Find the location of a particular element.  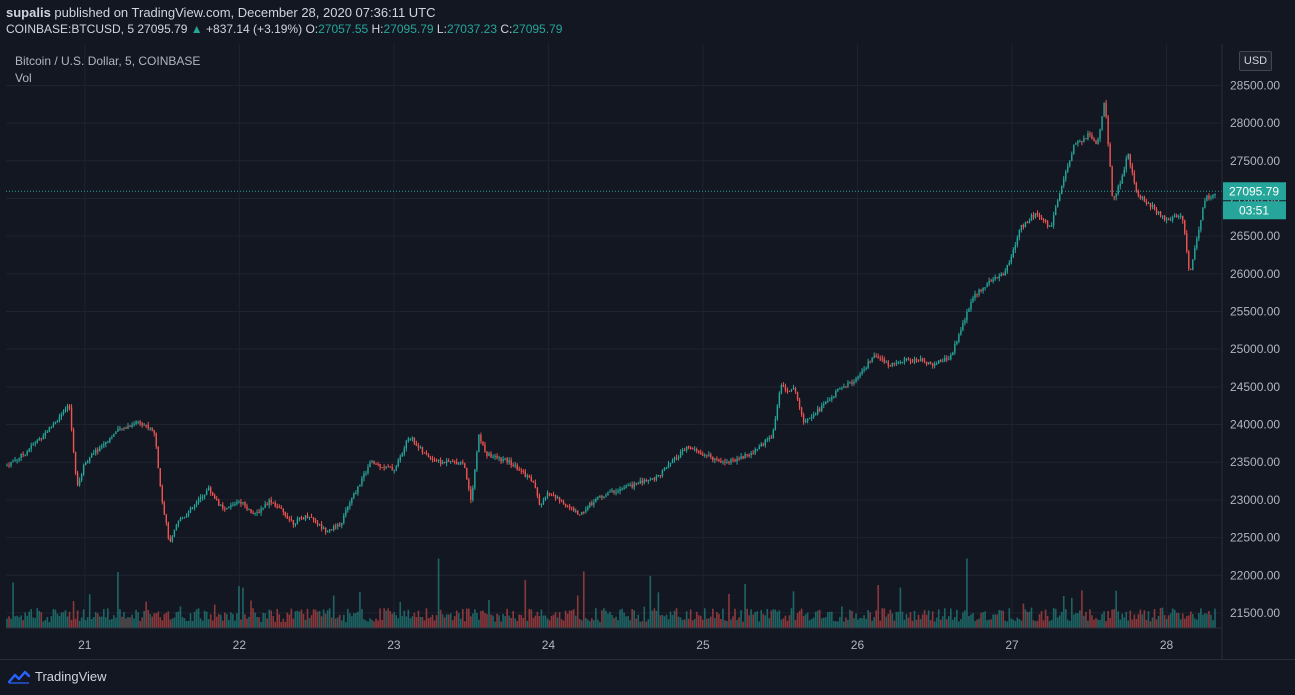

publisher-name: supalis is located at coordinates (28, 12).